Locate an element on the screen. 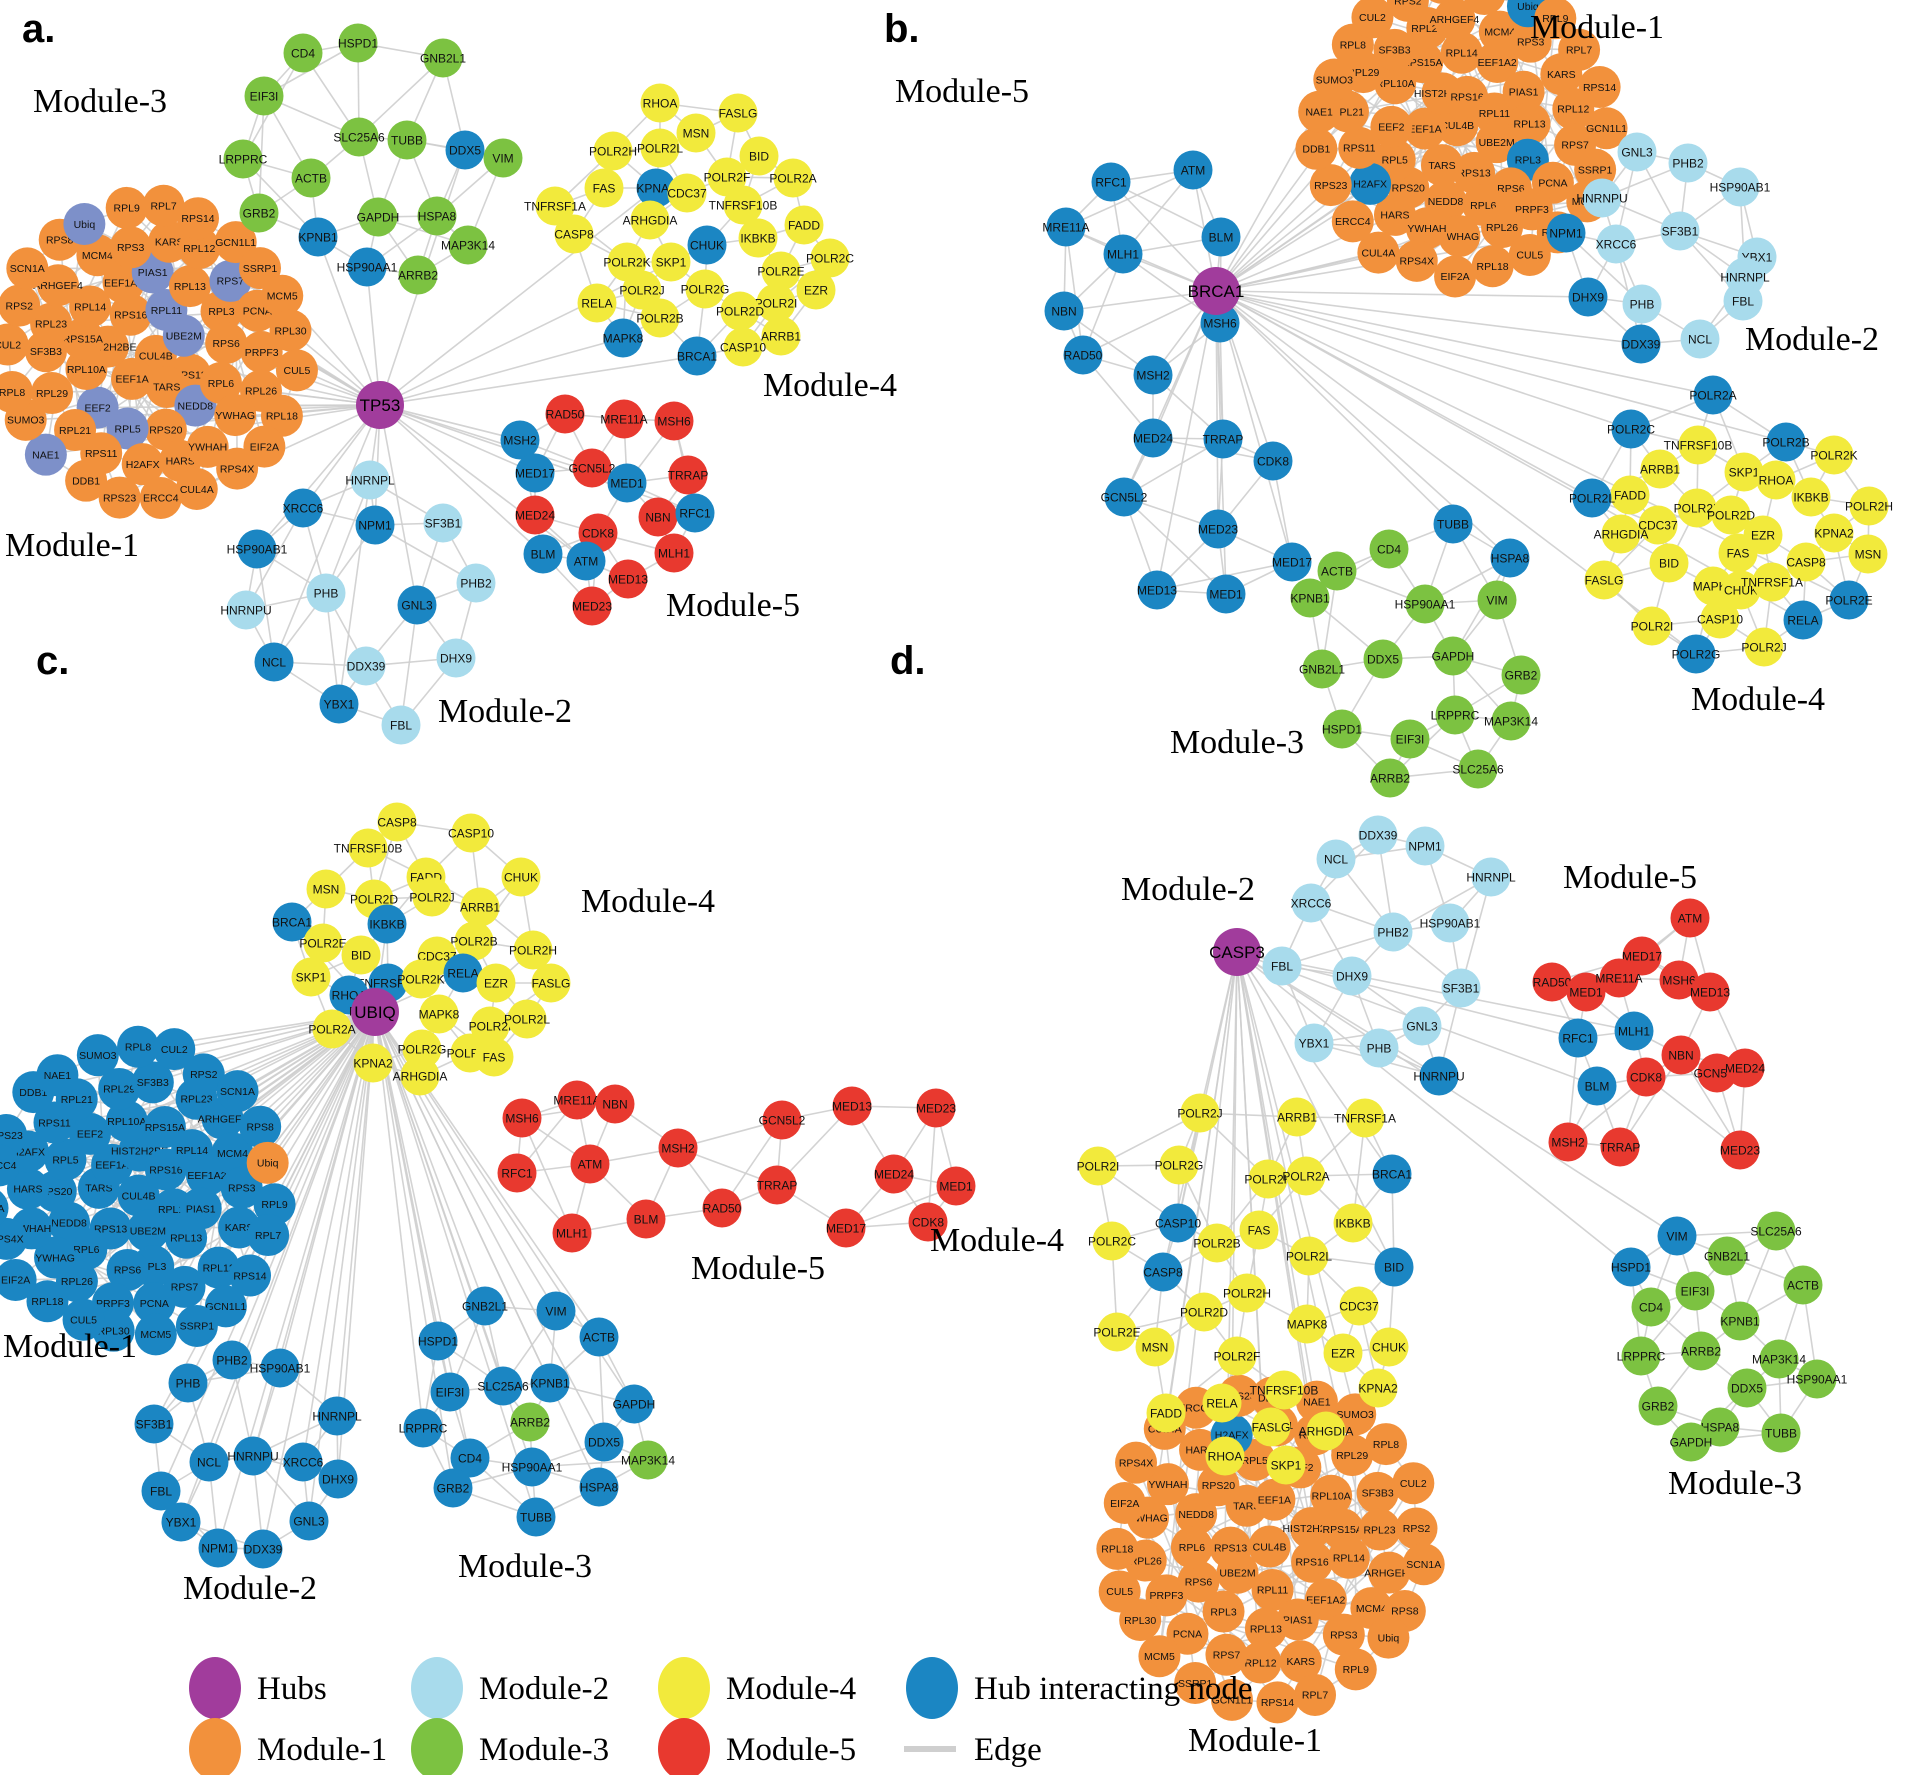 The image size is (1923, 1775). node-YWHAH is located at coordinates (1167, 1484).